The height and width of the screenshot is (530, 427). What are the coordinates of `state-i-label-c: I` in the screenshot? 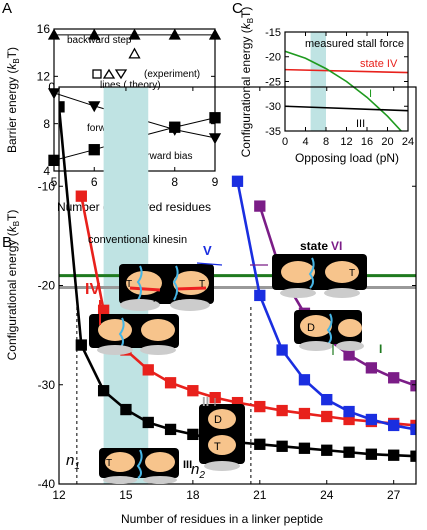 It's located at (370, 94).